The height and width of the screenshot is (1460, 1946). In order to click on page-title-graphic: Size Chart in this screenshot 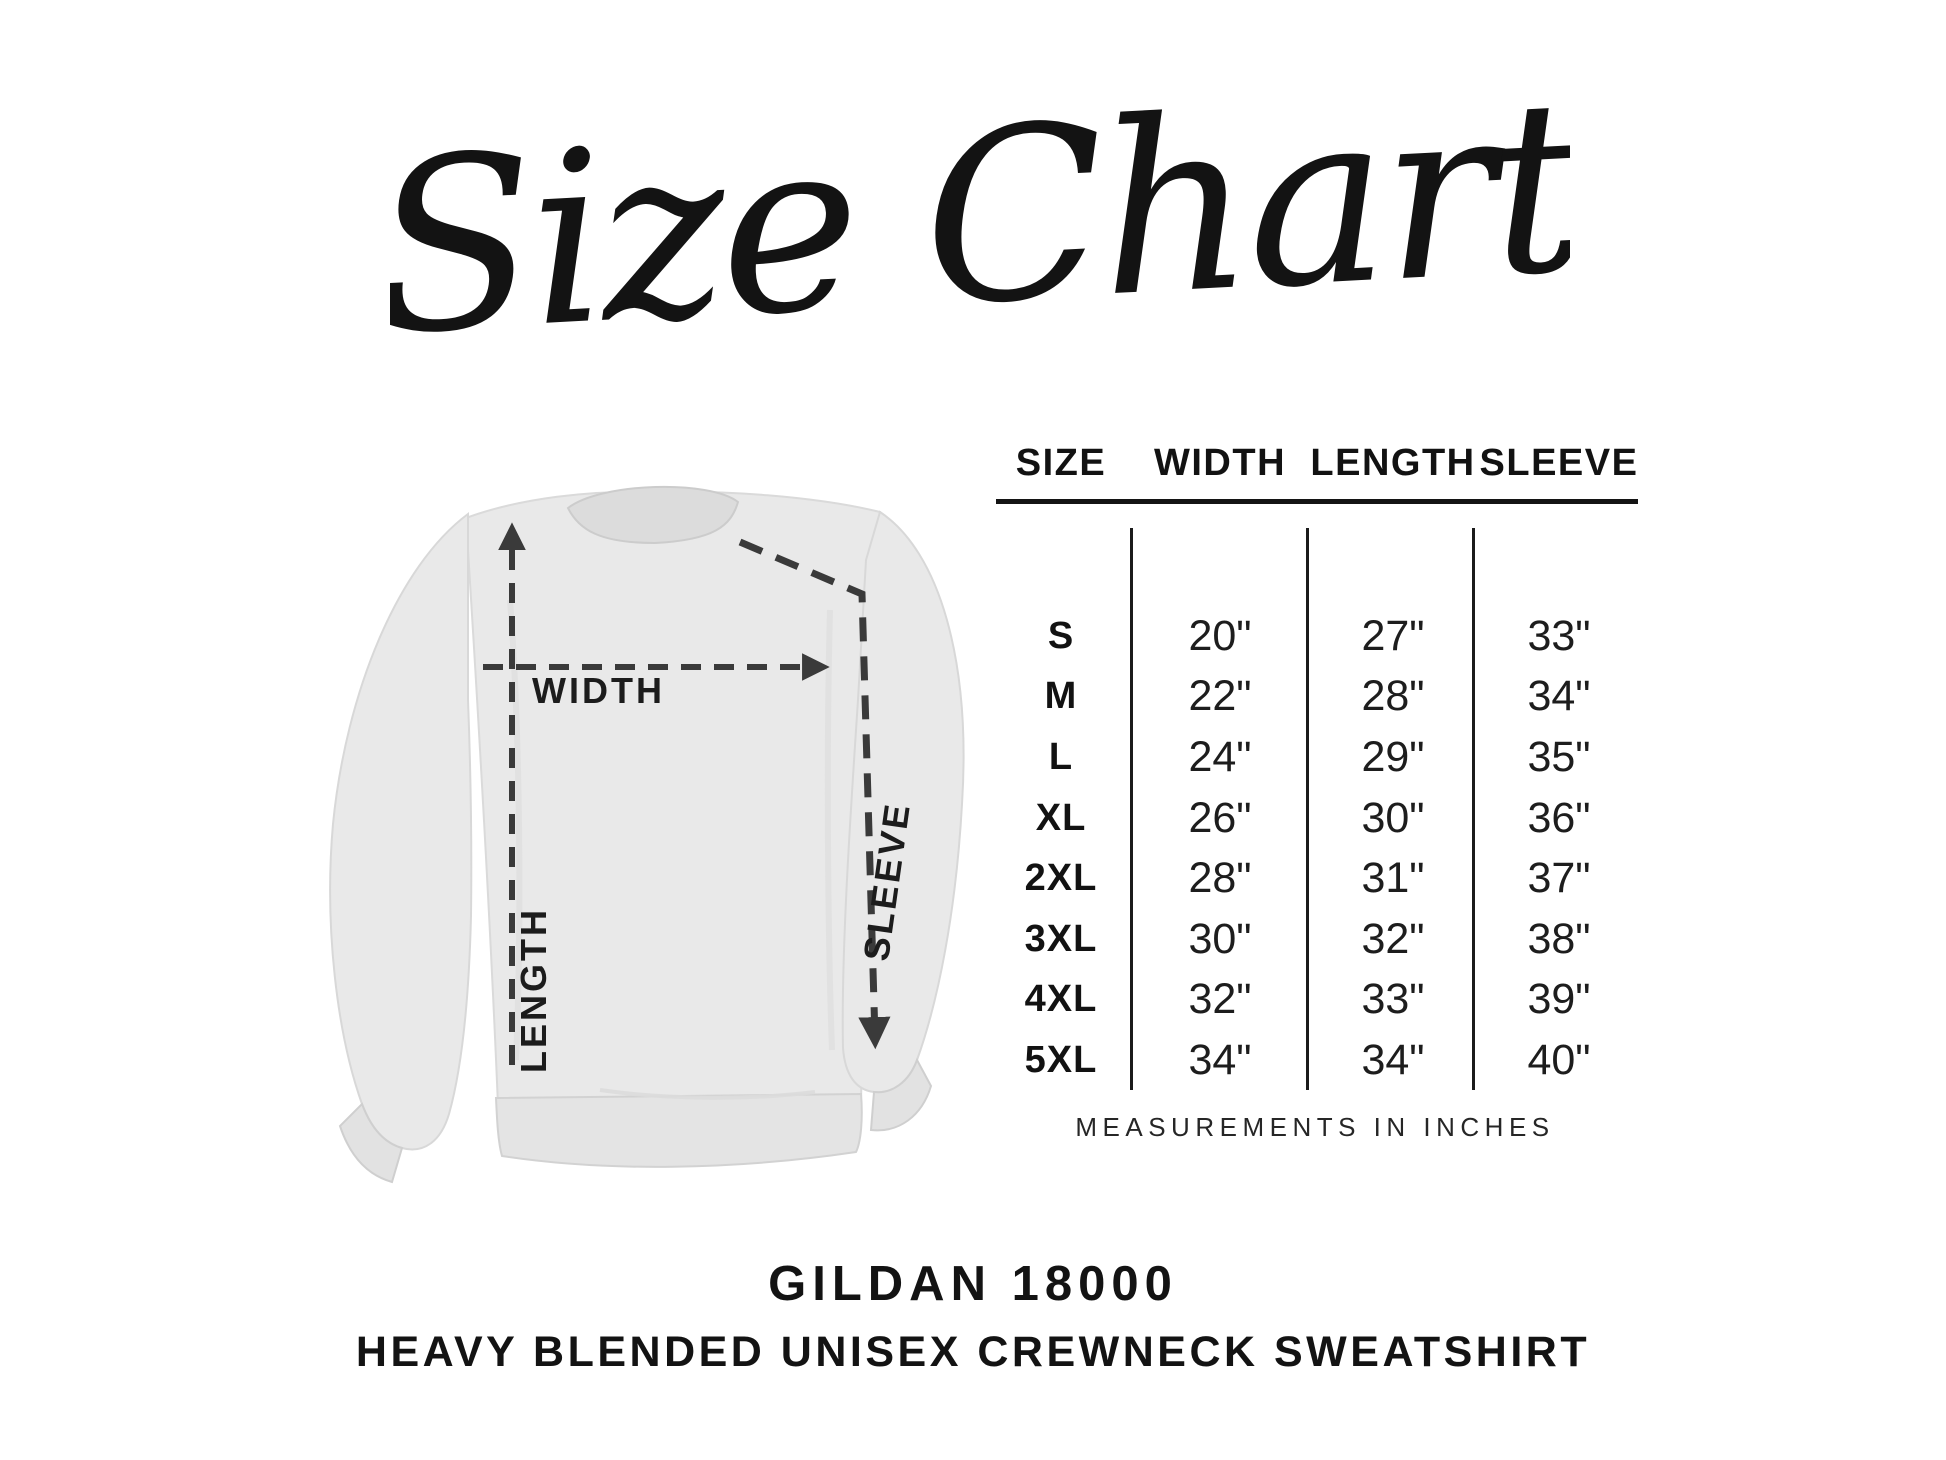, I will do `click(980, 218)`.